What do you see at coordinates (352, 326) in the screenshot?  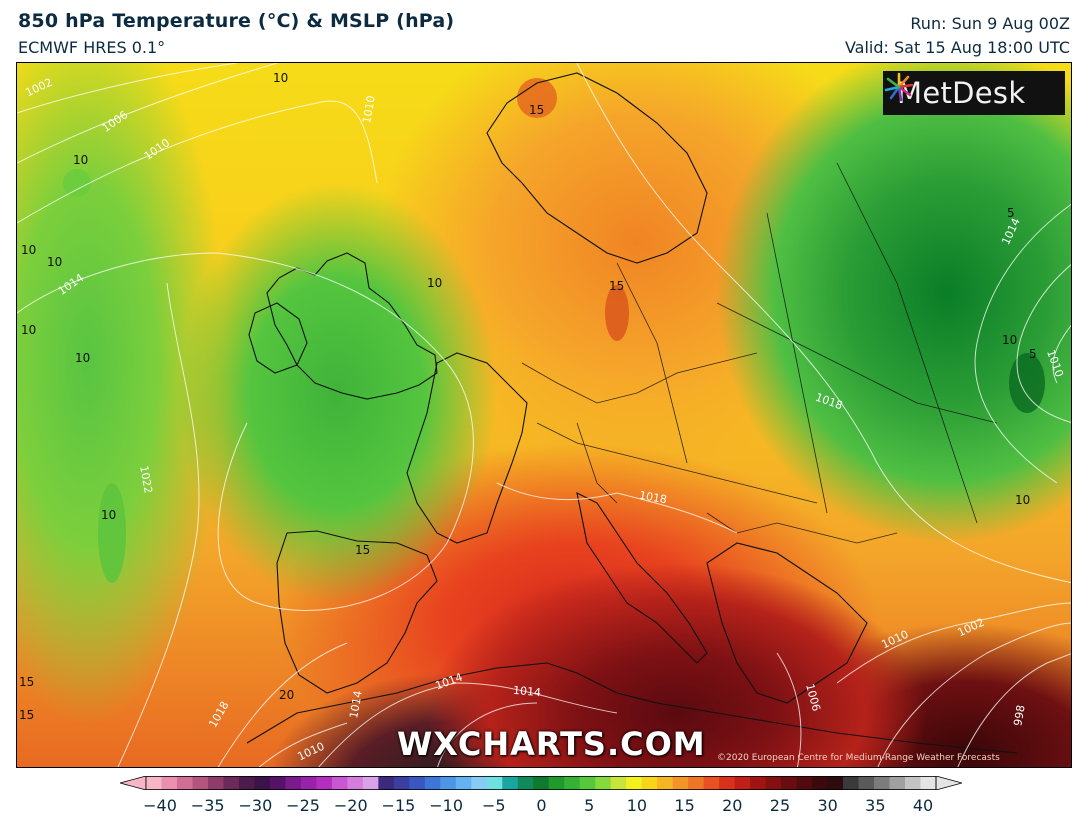 I see `coastline-britain` at bounding box center [352, 326].